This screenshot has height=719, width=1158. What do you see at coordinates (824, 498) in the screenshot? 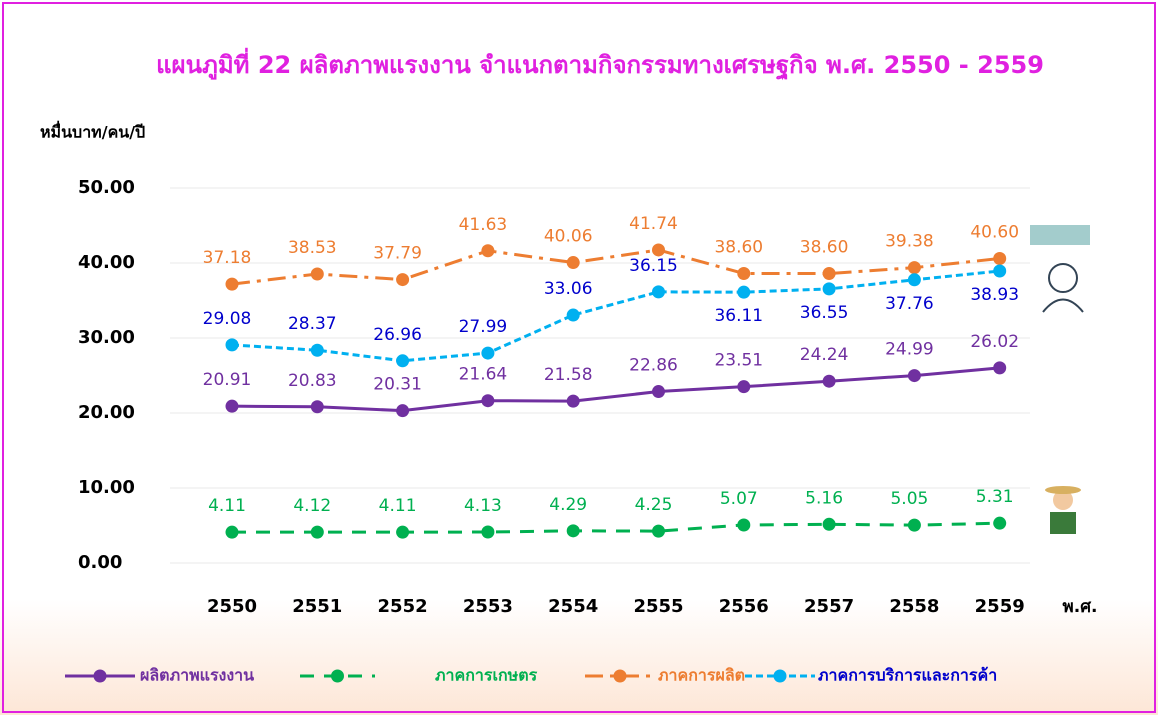
I see `data-label: 5.16` at bounding box center [824, 498].